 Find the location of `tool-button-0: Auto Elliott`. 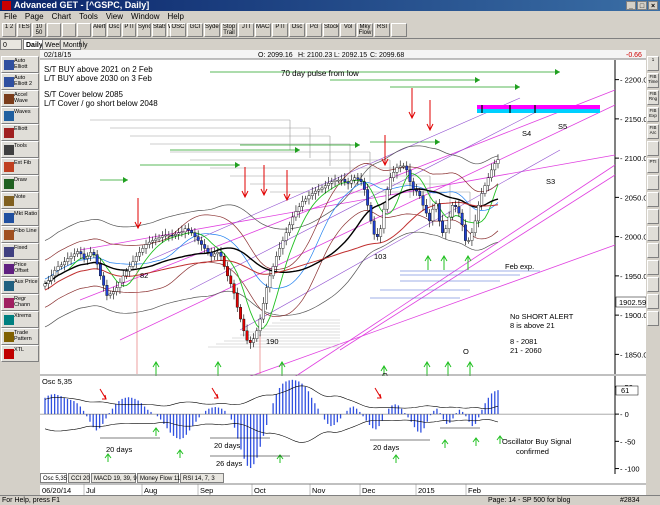

tool-button-0: Auto Elliott is located at coordinates (20, 64).